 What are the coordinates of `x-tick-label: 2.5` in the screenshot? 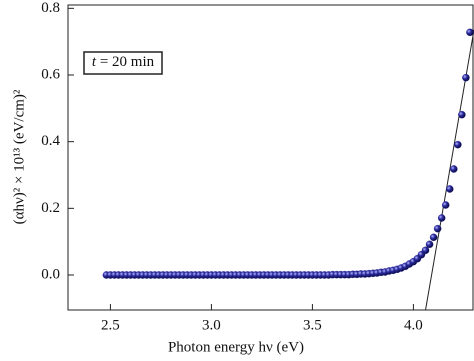 It's located at (110, 325).